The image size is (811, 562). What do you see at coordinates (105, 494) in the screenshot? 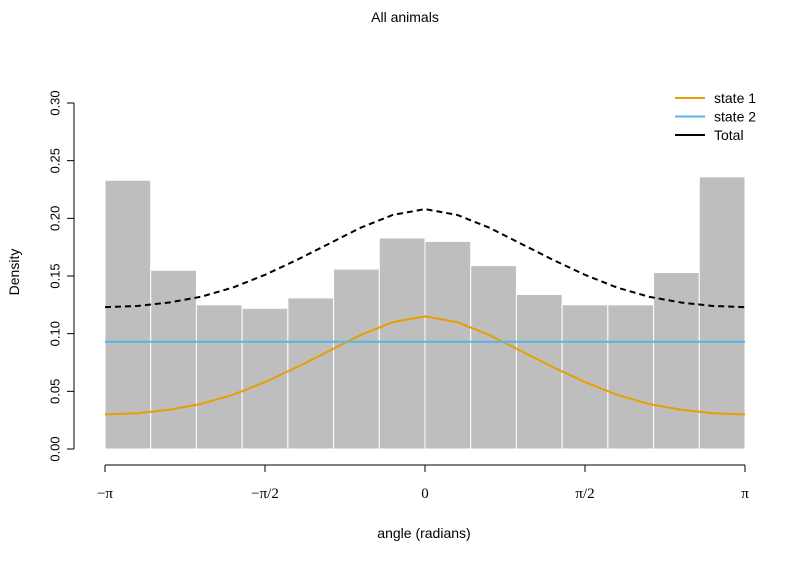
I see `x-tick-label: −π` at bounding box center [105, 494].